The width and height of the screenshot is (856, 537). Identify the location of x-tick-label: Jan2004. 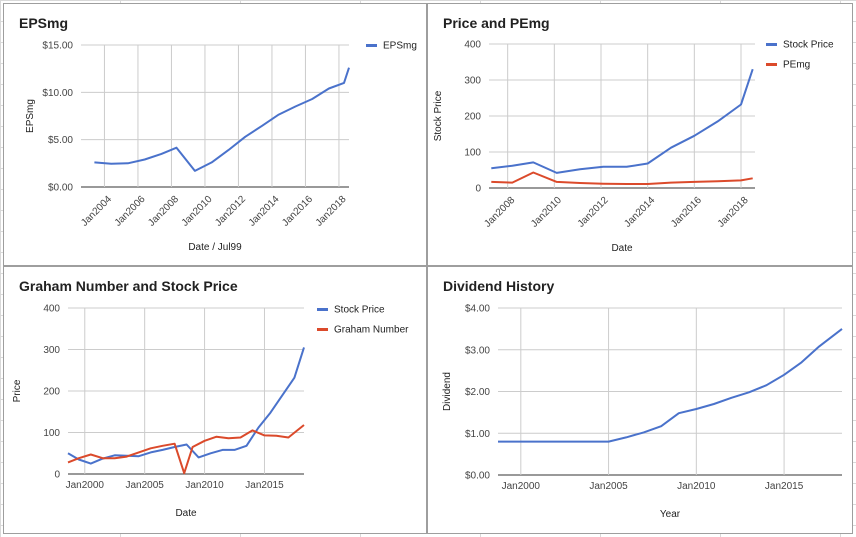
(96, 211).